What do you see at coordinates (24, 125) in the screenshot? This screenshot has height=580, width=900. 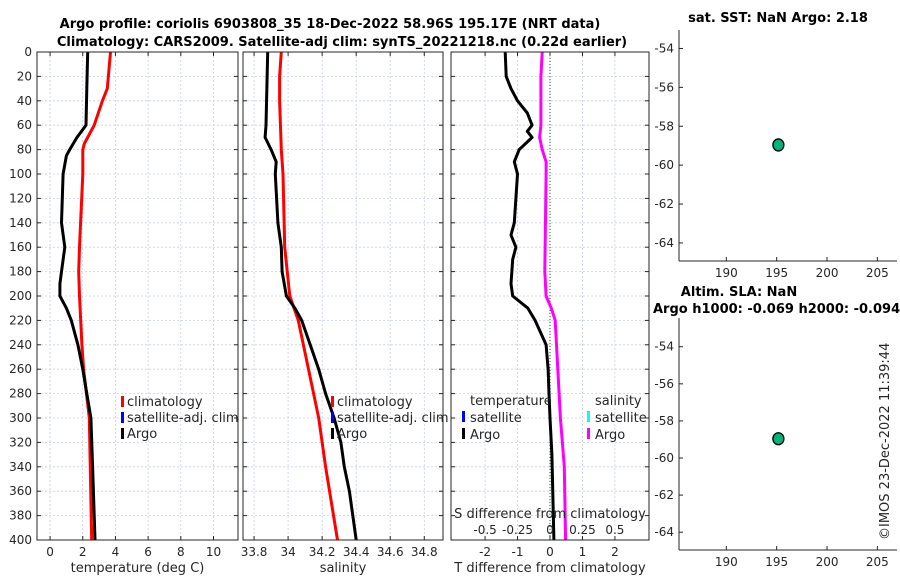 I see `y-tick-label: 60` at bounding box center [24, 125].